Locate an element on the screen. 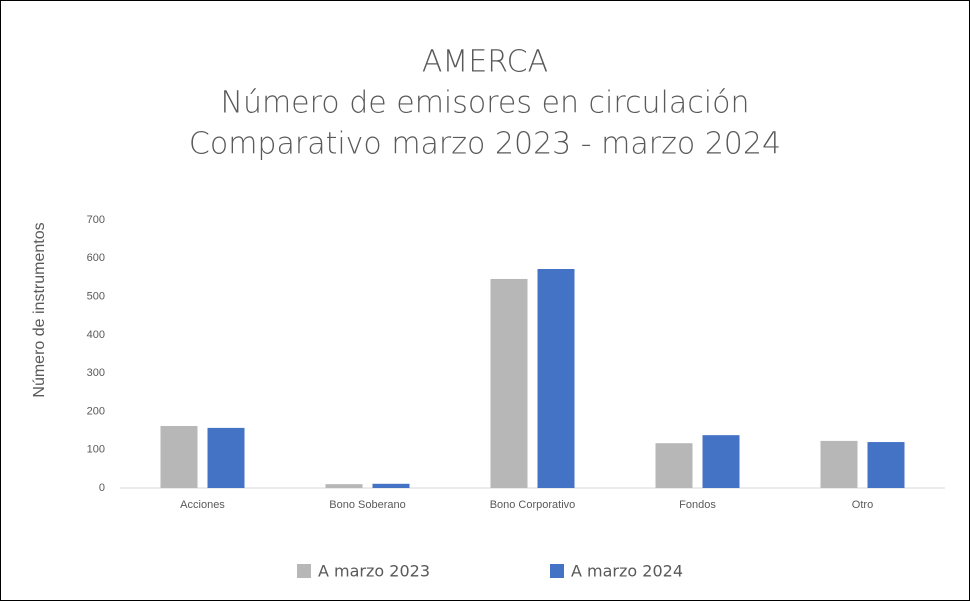 The image size is (970, 601). x-tick-label: Otro is located at coordinates (862, 505).